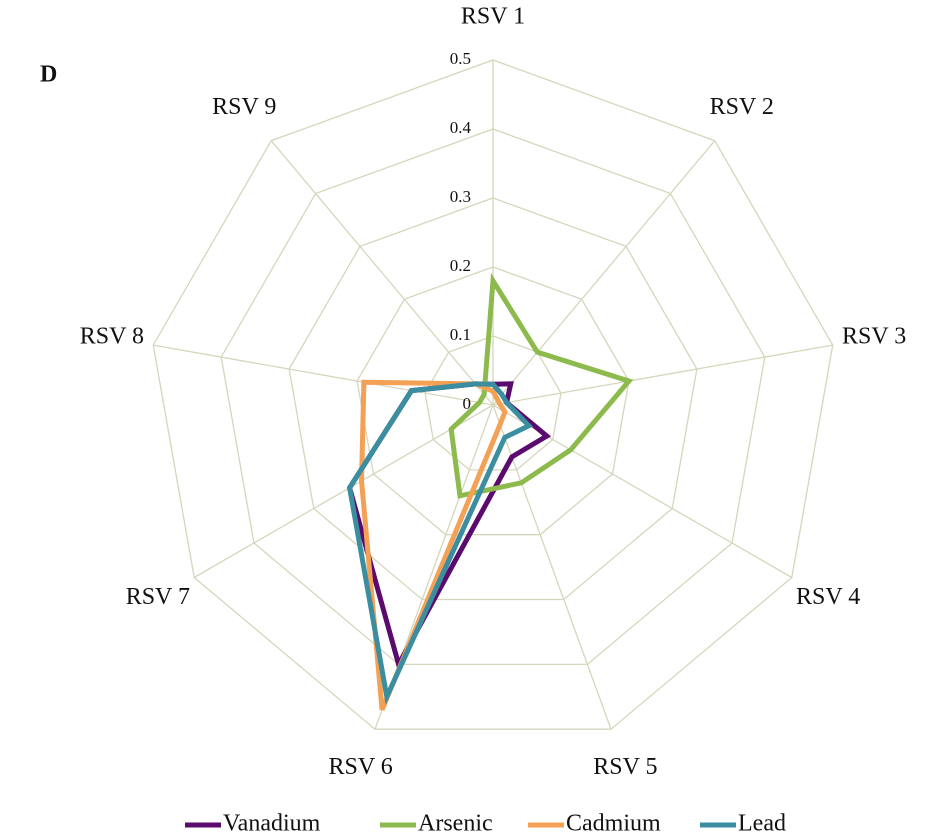  What do you see at coordinates (361, 767) in the screenshot?
I see `axis-label: RSV 6` at bounding box center [361, 767].